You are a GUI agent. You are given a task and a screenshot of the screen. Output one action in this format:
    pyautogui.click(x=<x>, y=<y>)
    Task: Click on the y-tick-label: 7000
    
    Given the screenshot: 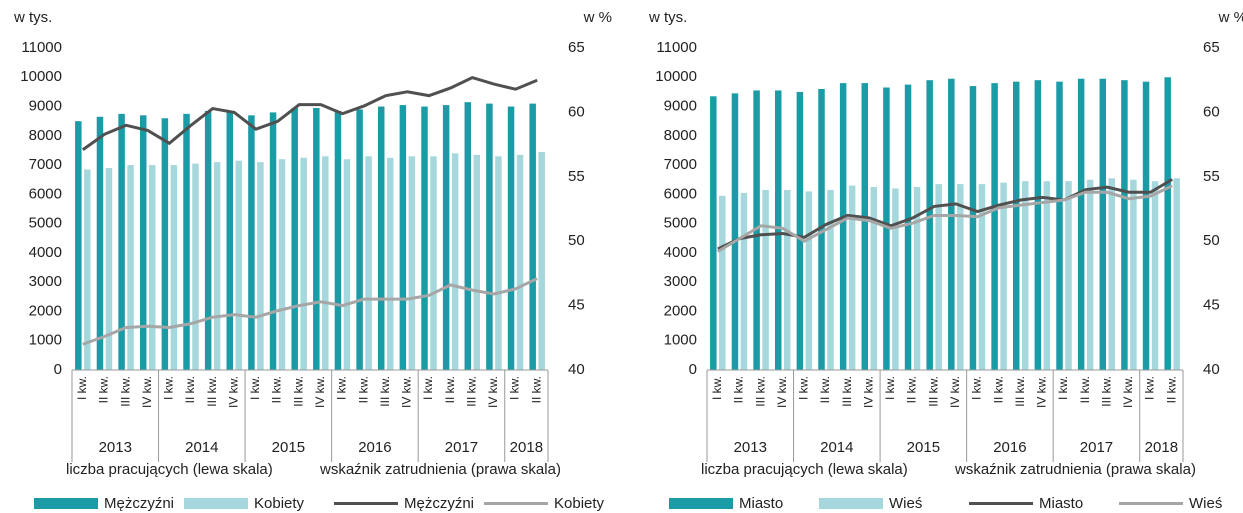 What is the action you would take?
    pyautogui.click(x=680, y=164)
    